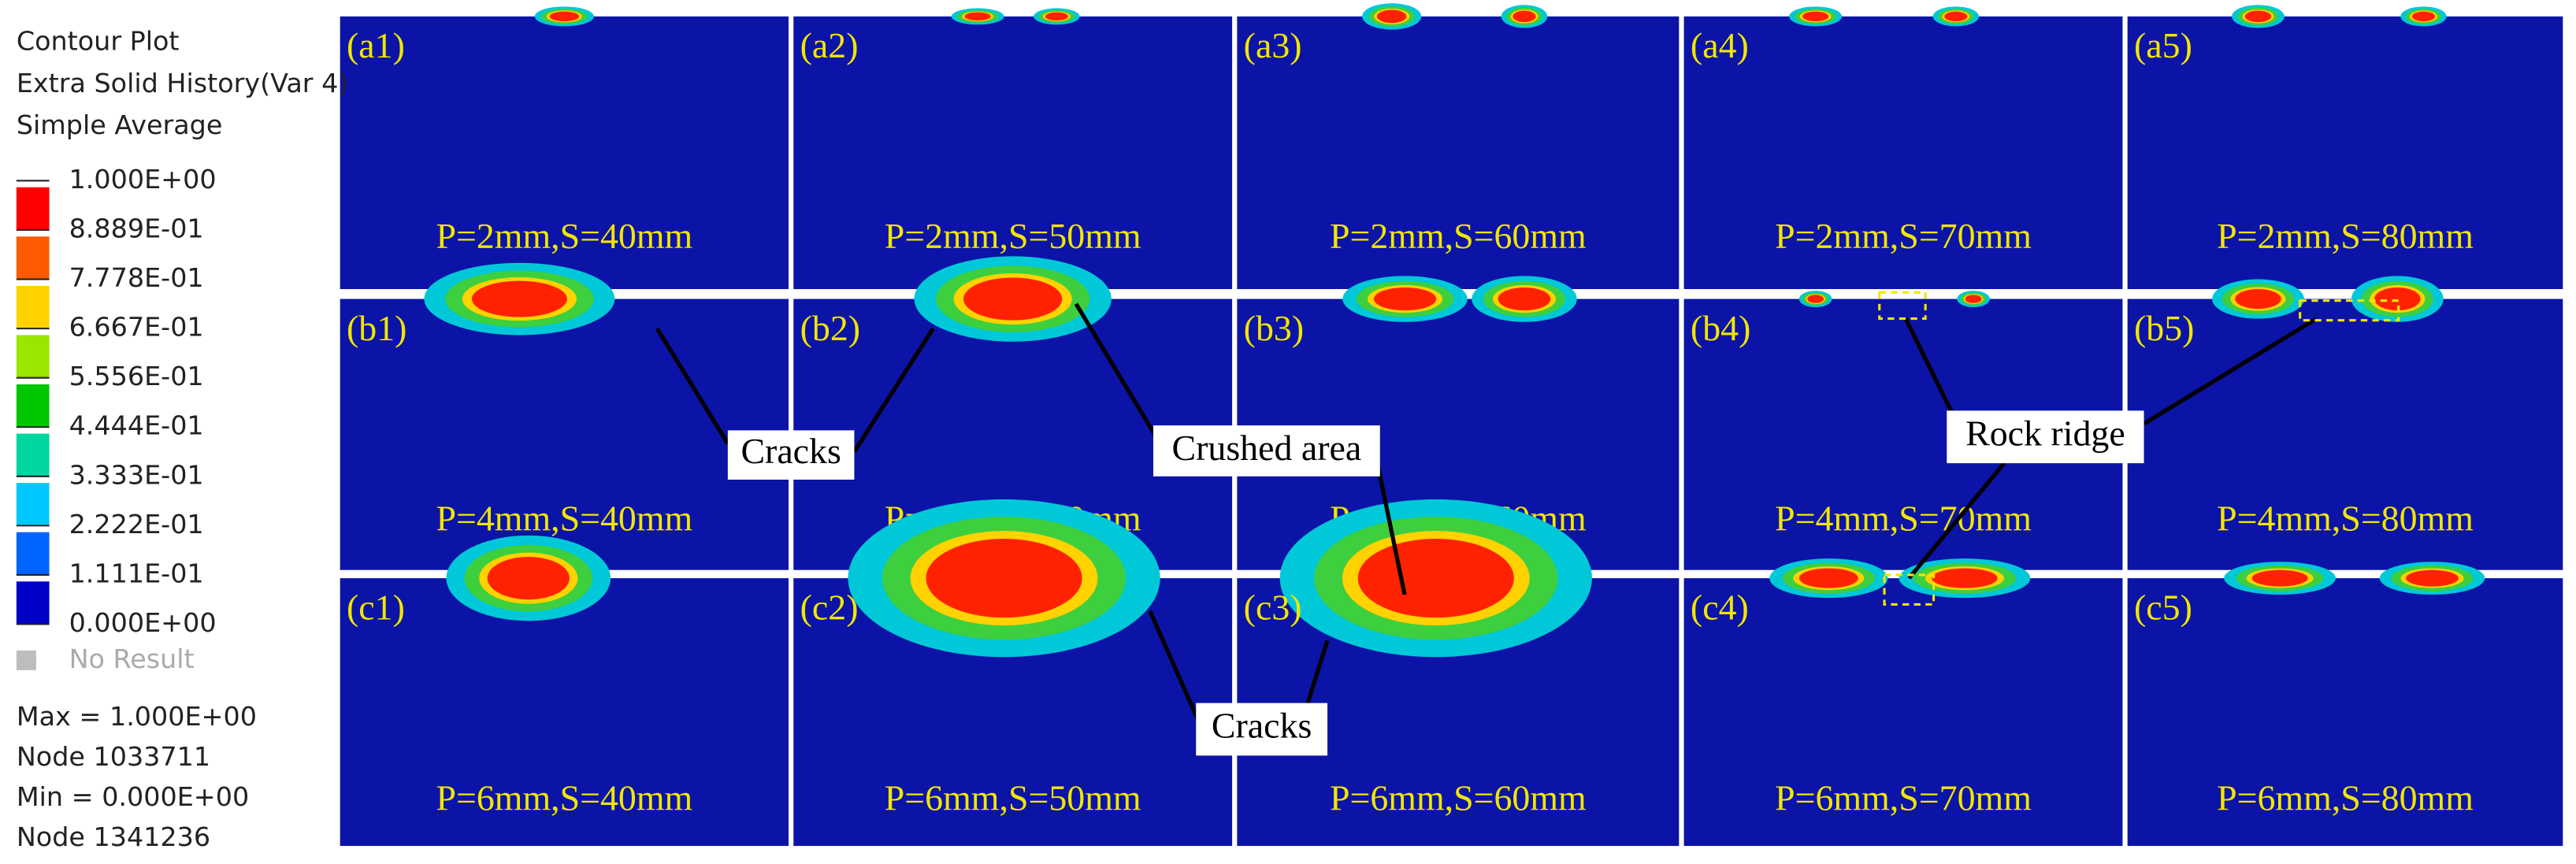  Describe the element at coordinates (376, 45) in the screenshot. I see `panel-label: (a1)` at that location.